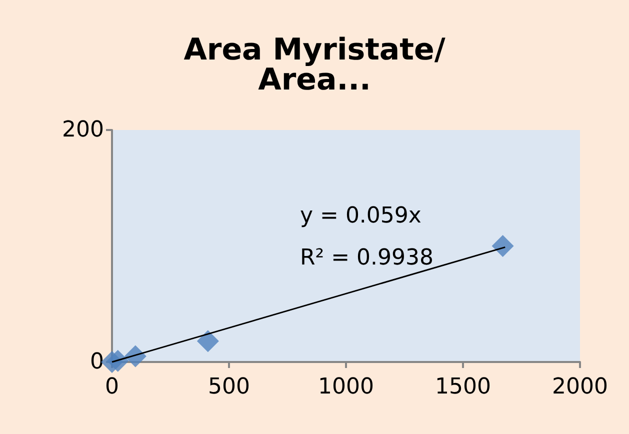  What do you see at coordinates (580, 387) in the screenshot?
I see `x-tick-label: 2000` at bounding box center [580, 387].